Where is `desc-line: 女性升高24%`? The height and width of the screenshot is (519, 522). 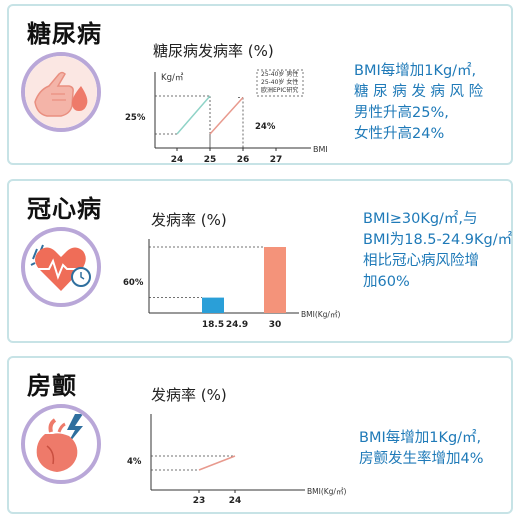 desc-line: 女性升高24% is located at coordinates (399, 134).